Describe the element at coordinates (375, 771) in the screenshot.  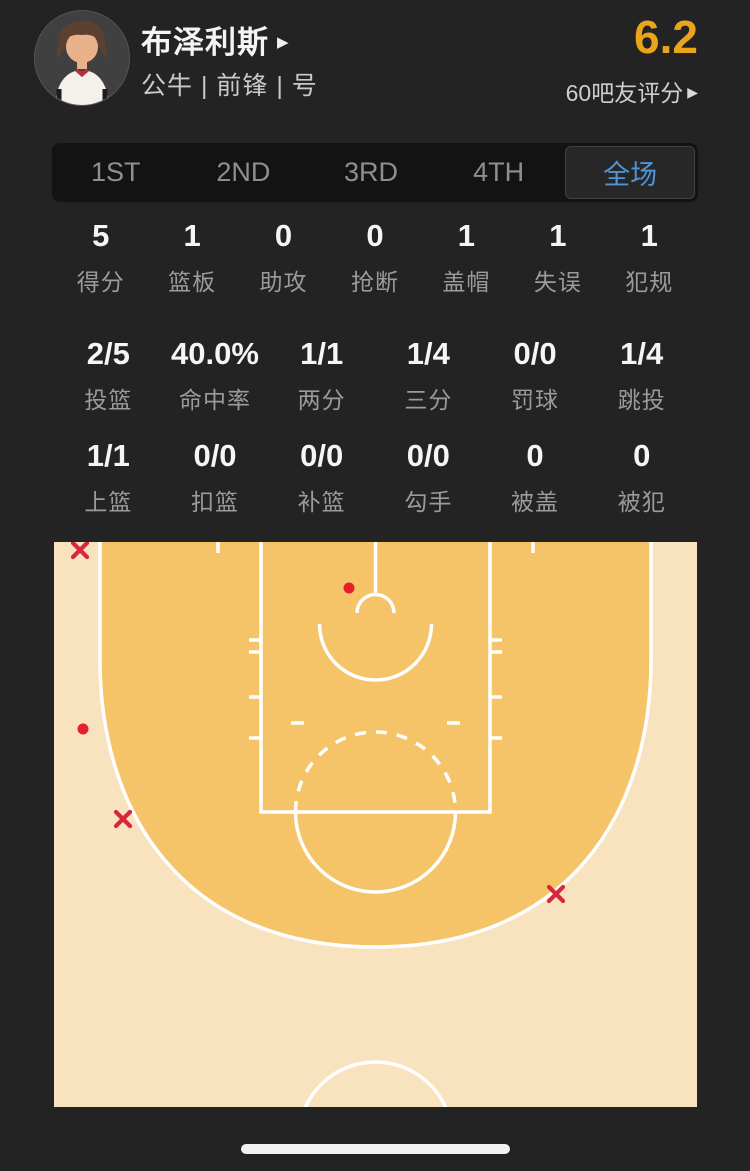
I see `free-throw-circle-dashed` at that location.